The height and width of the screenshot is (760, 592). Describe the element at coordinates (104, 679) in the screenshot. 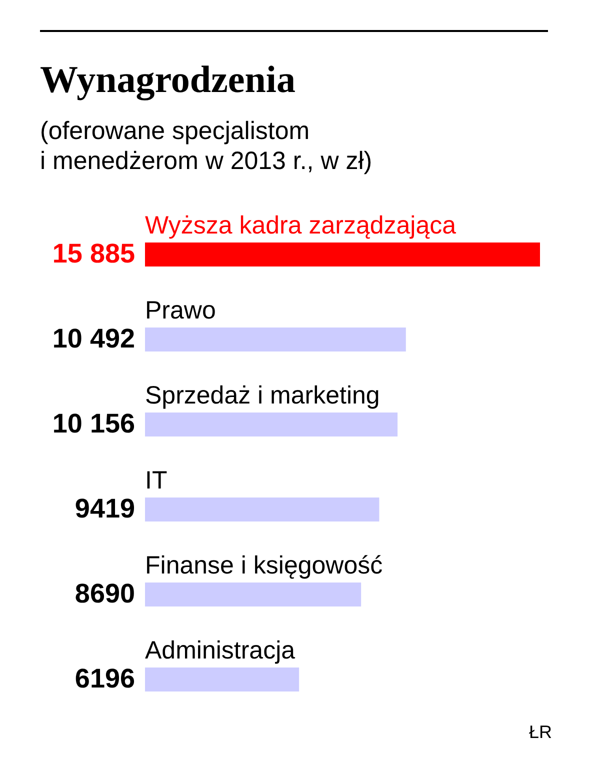

I see `data-label: 6196` at that location.